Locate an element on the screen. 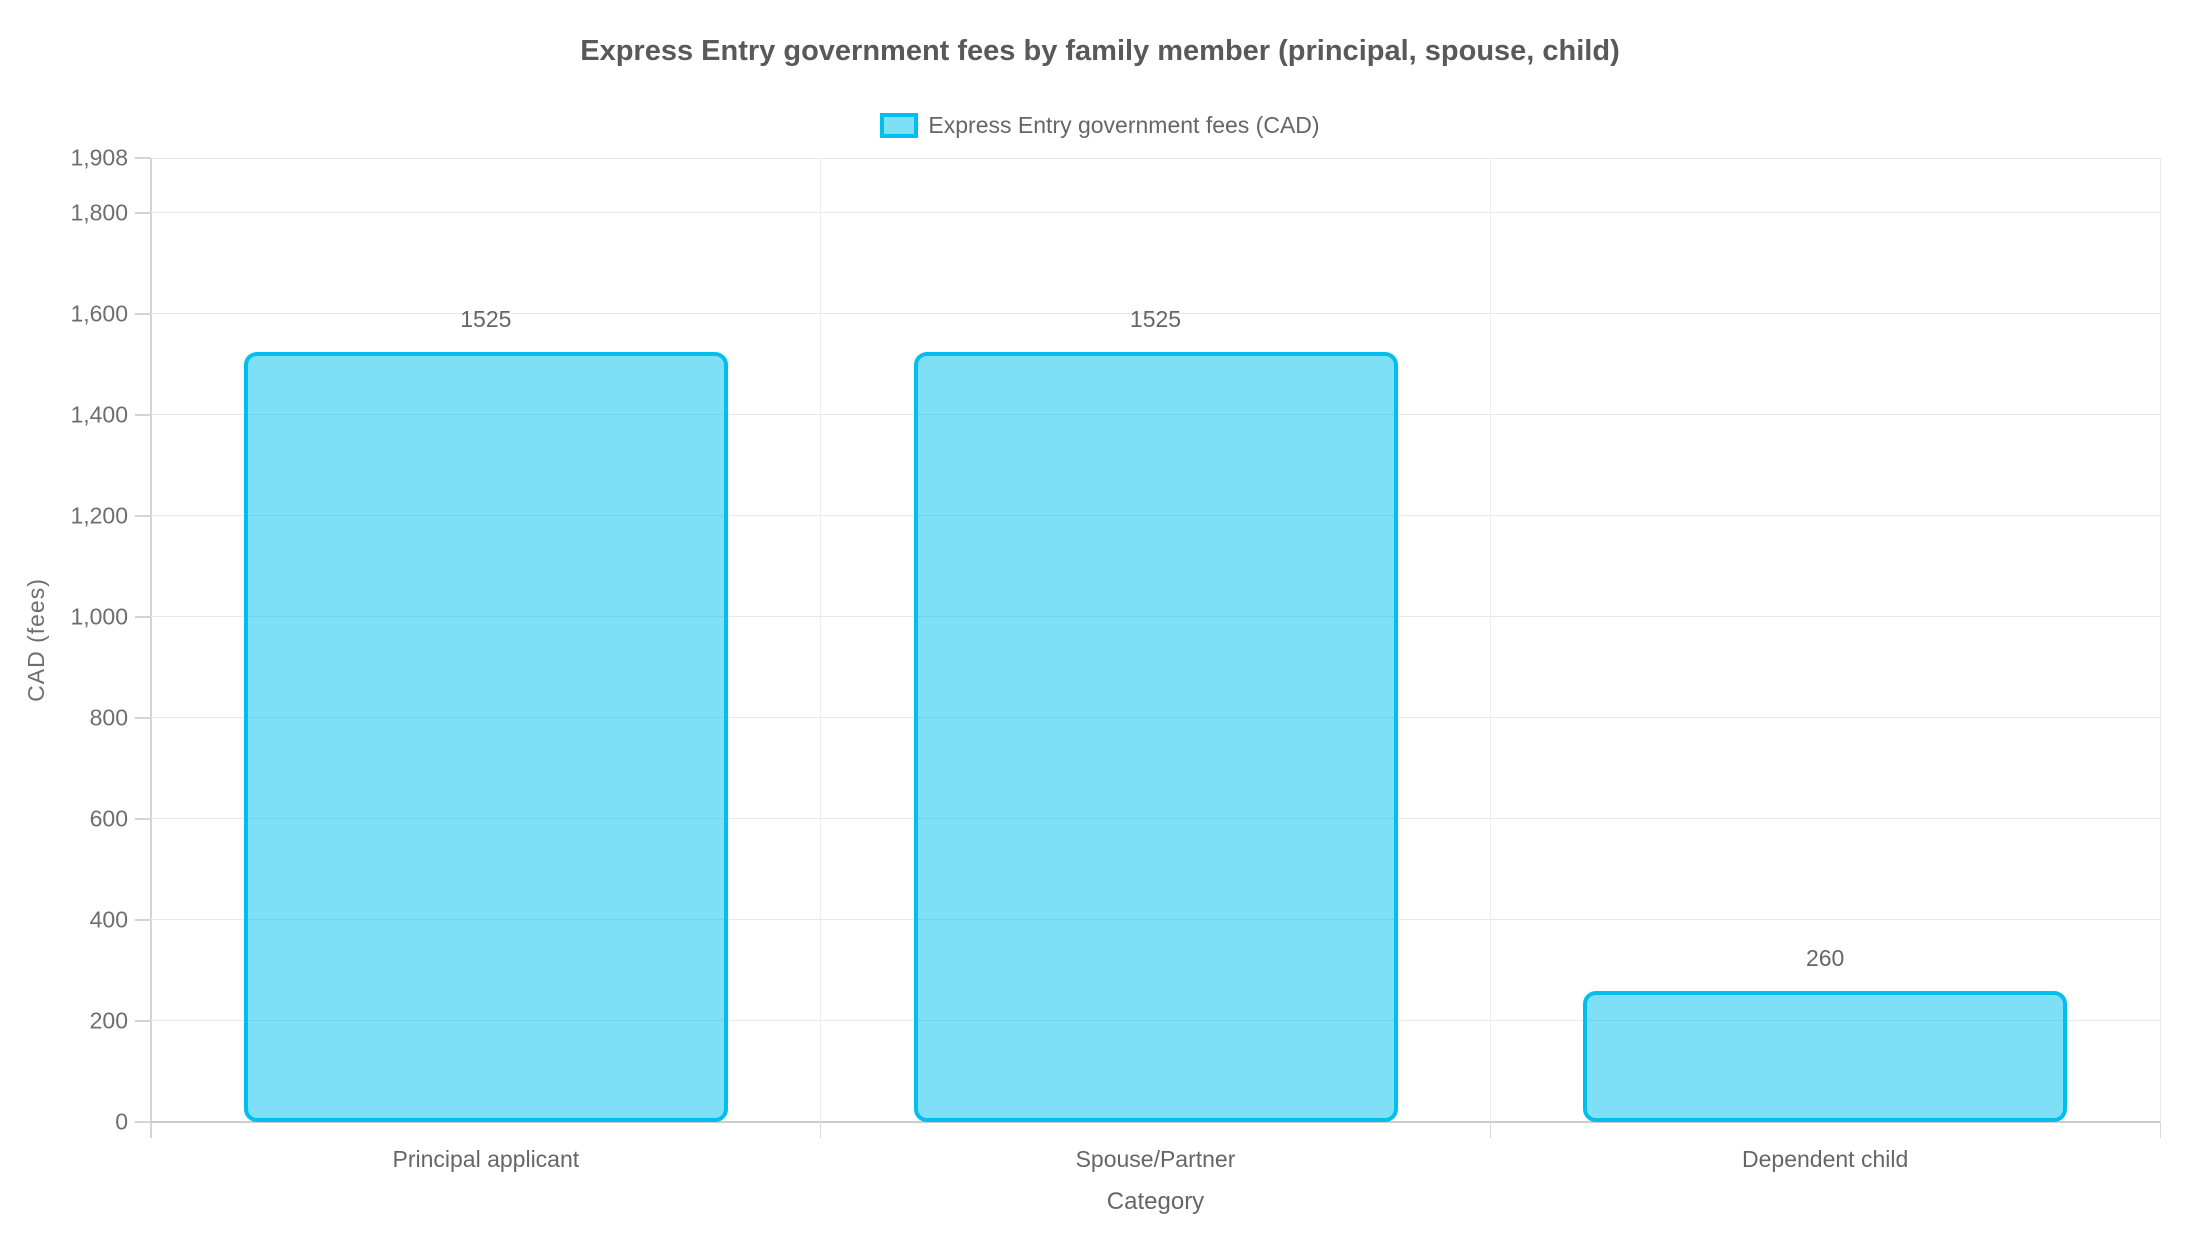 The image size is (2200, 1240). y-tick-label: 1,200 is located at coordinates (99, 515).